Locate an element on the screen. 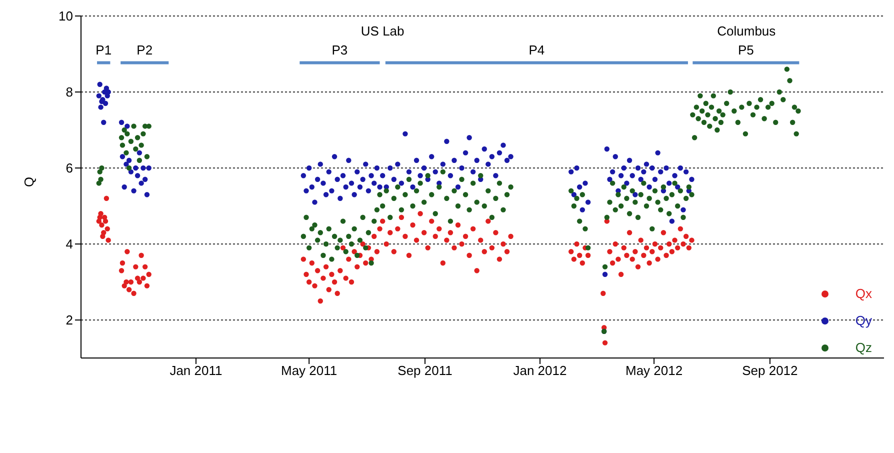 The height and width of the screenshot is (453, 894). y-tick-label: 6 is located at coordinates (69, 168).